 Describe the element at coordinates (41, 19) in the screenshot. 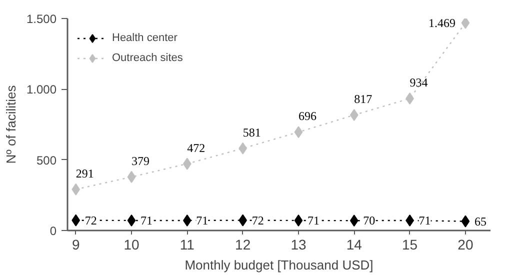

I see `y-tick-label: 1.500` at that location.